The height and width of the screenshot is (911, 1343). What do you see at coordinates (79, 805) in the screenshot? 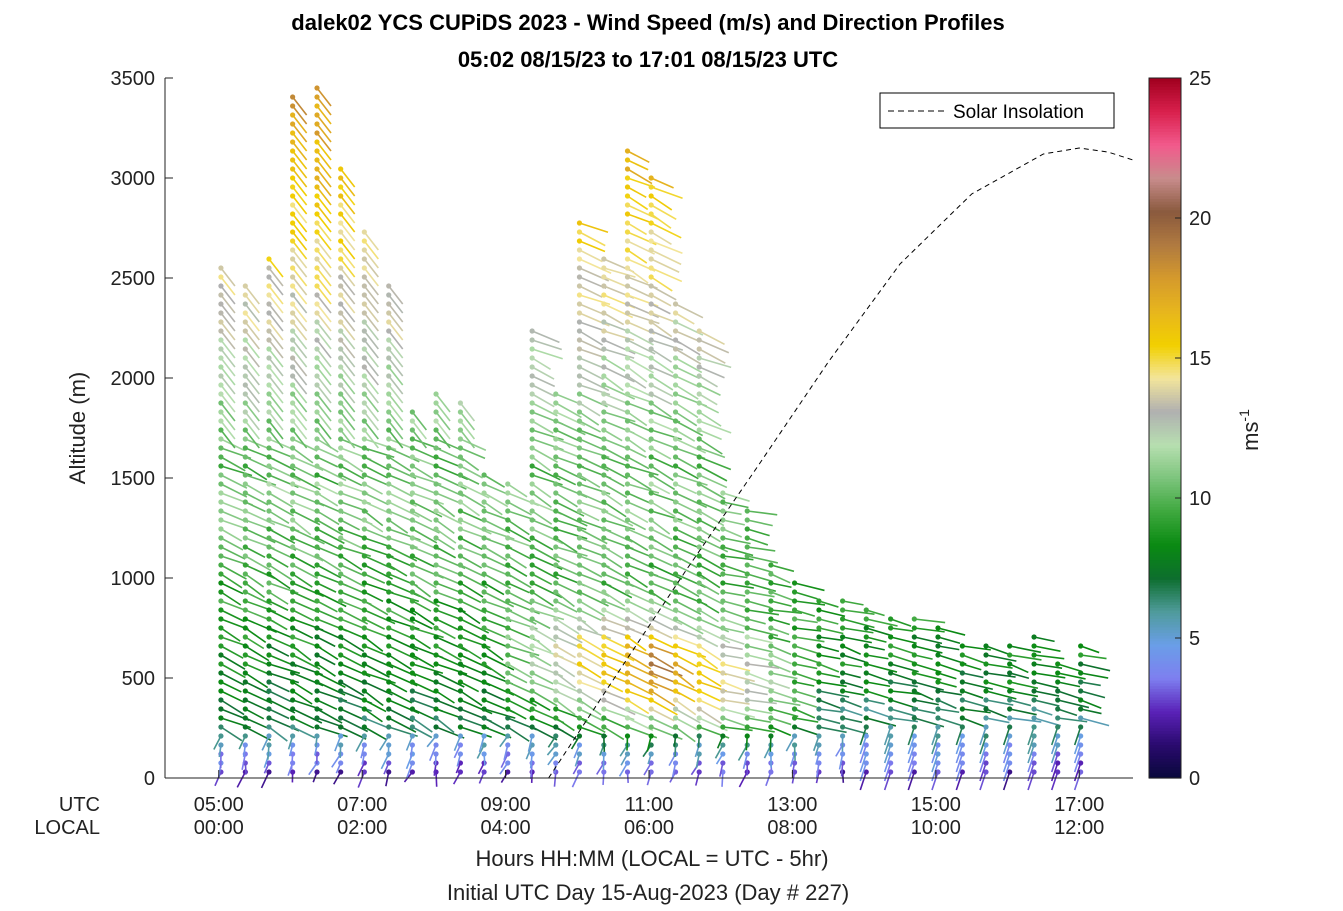
I see `x-row-label-utc: UTC` at bounding box center [79, 805].